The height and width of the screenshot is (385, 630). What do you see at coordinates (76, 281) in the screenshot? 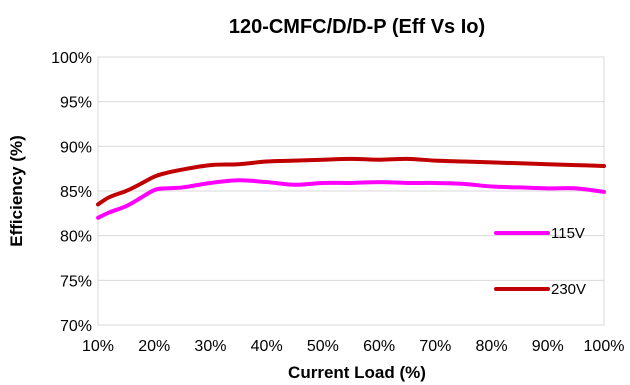
I see `y-tick-label: 75%` at bounding box center [76, 281].